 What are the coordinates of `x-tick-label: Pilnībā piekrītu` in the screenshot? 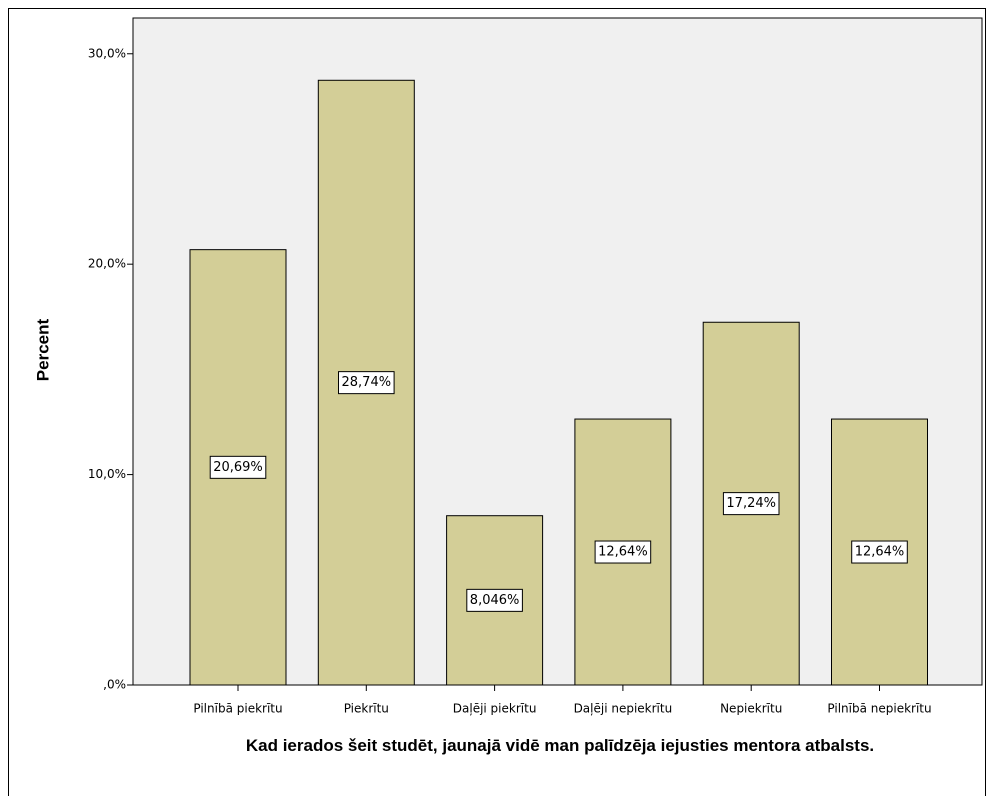 It's located at (237, 709).